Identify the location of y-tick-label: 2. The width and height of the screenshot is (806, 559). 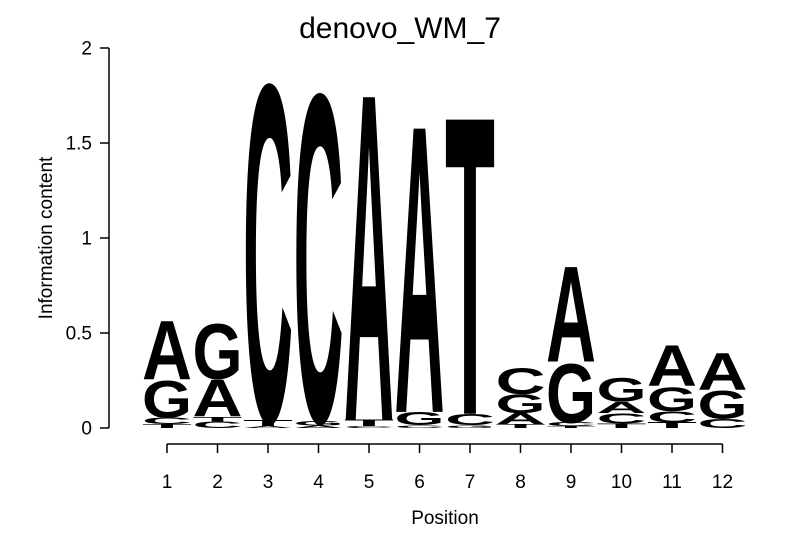
(86, 49).